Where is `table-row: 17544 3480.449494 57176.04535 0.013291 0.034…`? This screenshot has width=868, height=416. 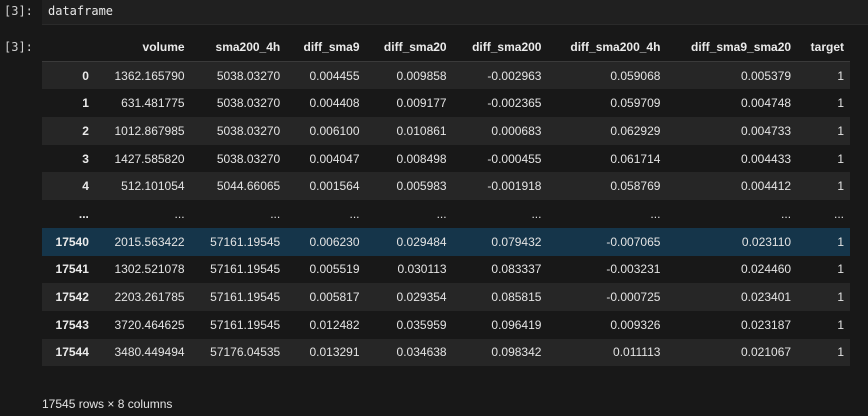
table-row: 17544 3480.449494 57176.04535 0.013291 0.034… is located at coordinates (446, 352).